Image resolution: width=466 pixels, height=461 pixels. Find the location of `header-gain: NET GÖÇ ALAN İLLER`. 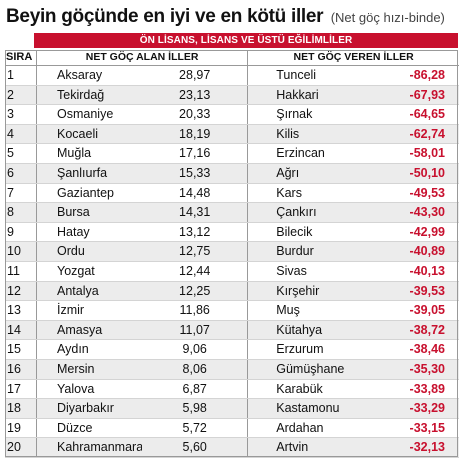

header-gain: NET GÖÇ ALAN İLLER is located at coordinates (142, 58).